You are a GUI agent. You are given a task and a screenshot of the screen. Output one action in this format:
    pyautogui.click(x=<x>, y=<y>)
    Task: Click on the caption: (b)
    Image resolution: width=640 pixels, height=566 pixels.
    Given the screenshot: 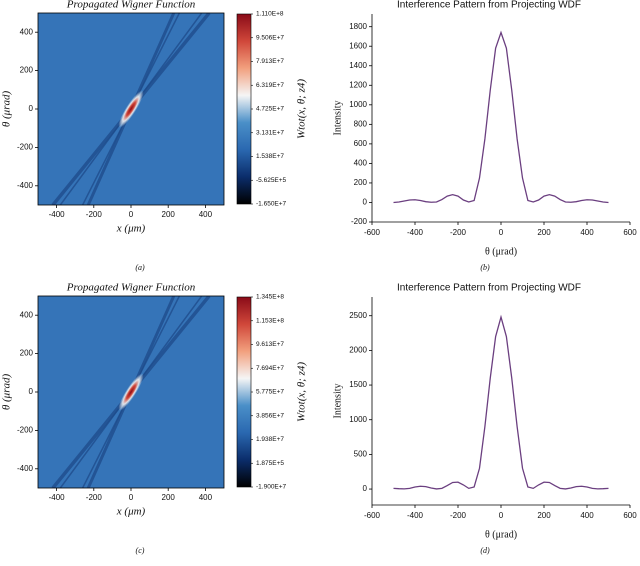 What is the action you would take?
    pyautogui.click(x=485, y=267)
    